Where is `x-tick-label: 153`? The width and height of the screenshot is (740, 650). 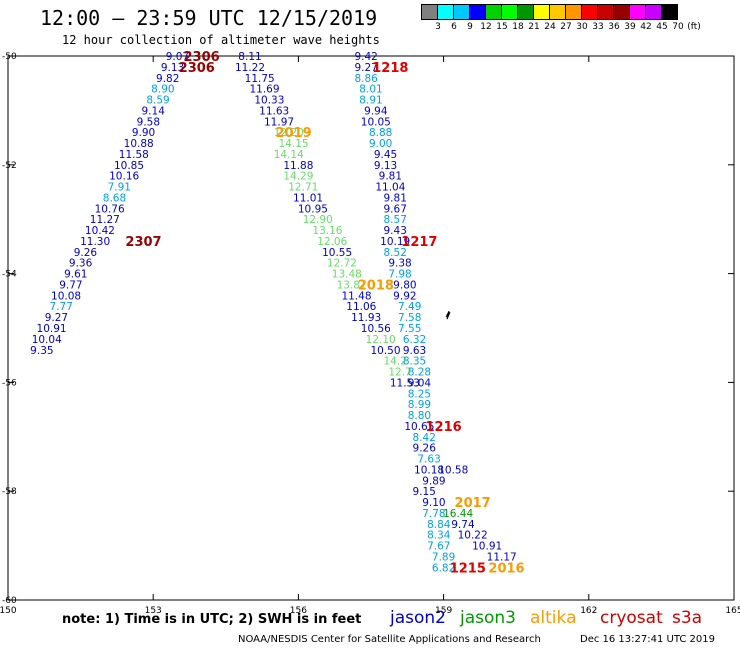 x-tick-label: 153 is located at coordinates (153, 611).